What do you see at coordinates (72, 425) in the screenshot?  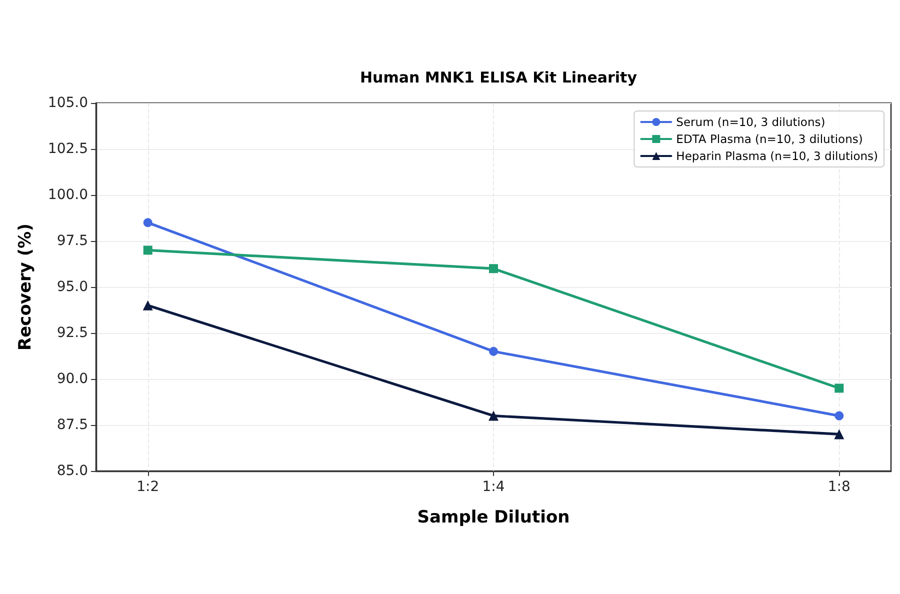 I see `y-tick-label: 87.5` at bounding box center [72, 425].